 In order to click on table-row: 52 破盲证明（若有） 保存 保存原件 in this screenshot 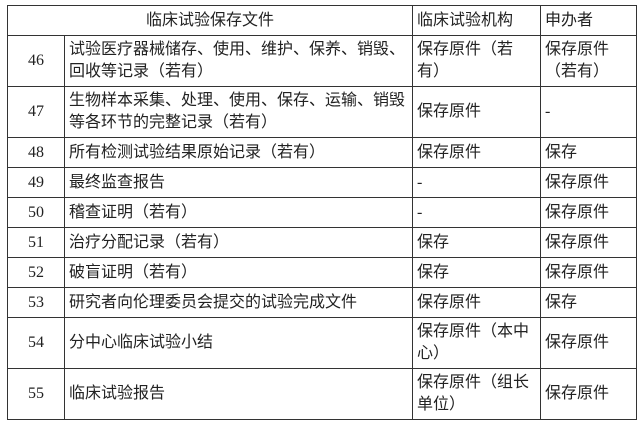, I will do `click(322, 272)`.